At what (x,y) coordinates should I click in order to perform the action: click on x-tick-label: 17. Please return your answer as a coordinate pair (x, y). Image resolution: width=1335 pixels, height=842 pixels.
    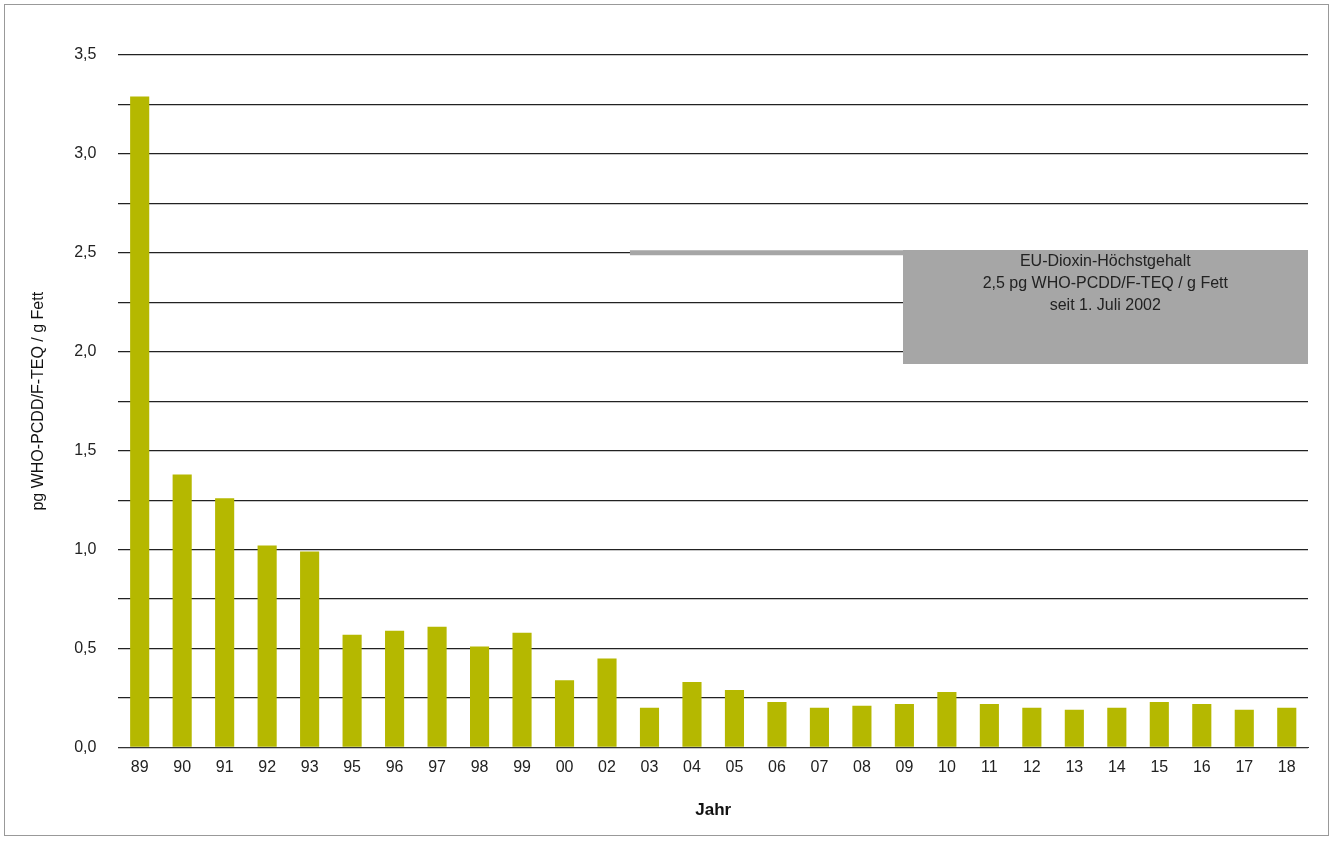
    Looking at the image, I should click on (1244, 767).